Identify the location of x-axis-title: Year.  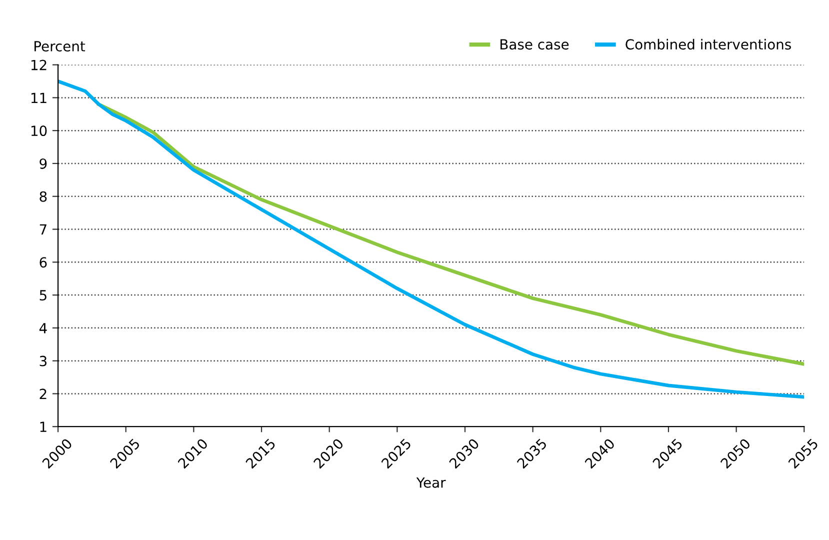
(431, 483).